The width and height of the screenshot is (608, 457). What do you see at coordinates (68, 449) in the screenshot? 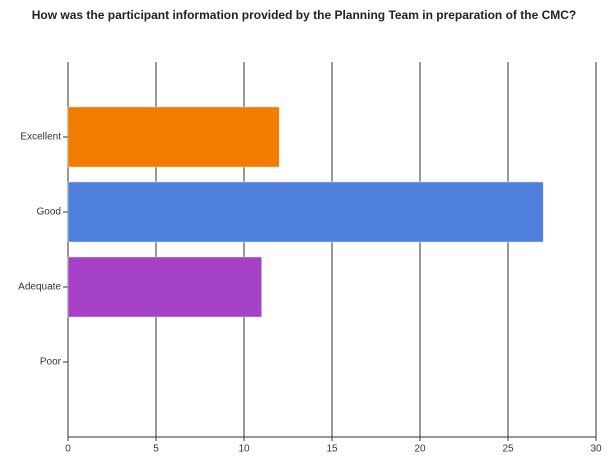
I see `x-tick-label: 0` at bounding box center [68, 449].